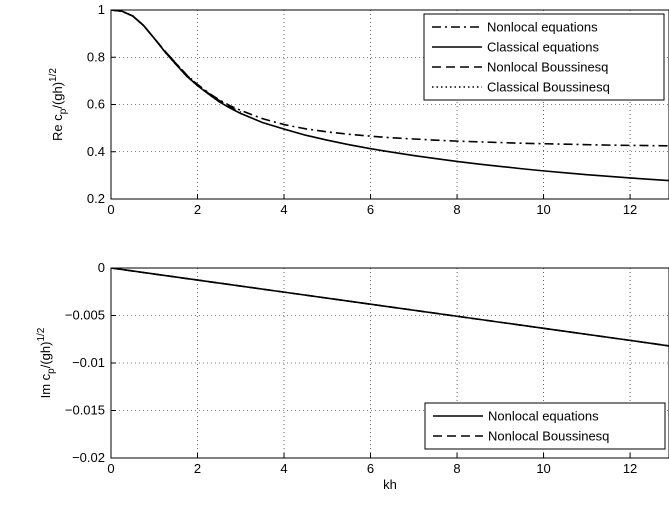 The height and width of the screenshot is (509, 669). Describe the element at coordinates (88, 457) in the screenshot. I see `y-tick-label: −0.02` at that location.